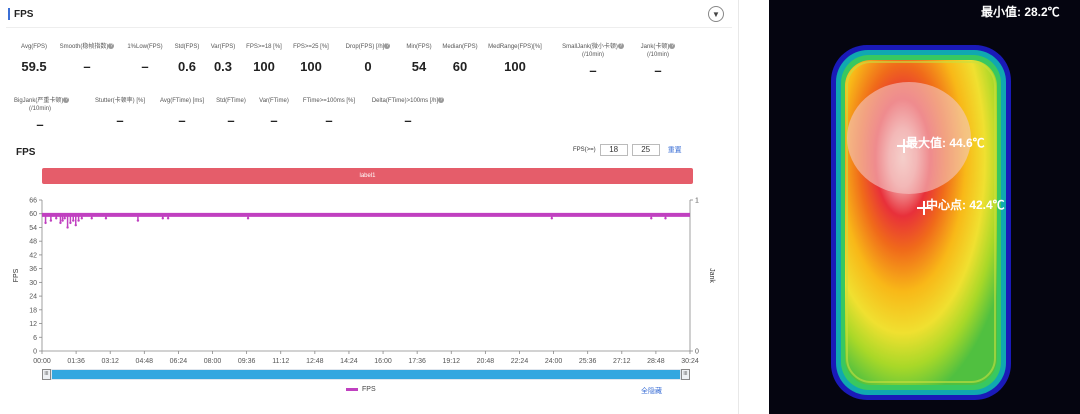 This screenshot has width=1080, height=414. What do you see at coordinates (904, 146) in the screenshot?
I see `max-crosshair-icon` at bounding box center [904, 146].